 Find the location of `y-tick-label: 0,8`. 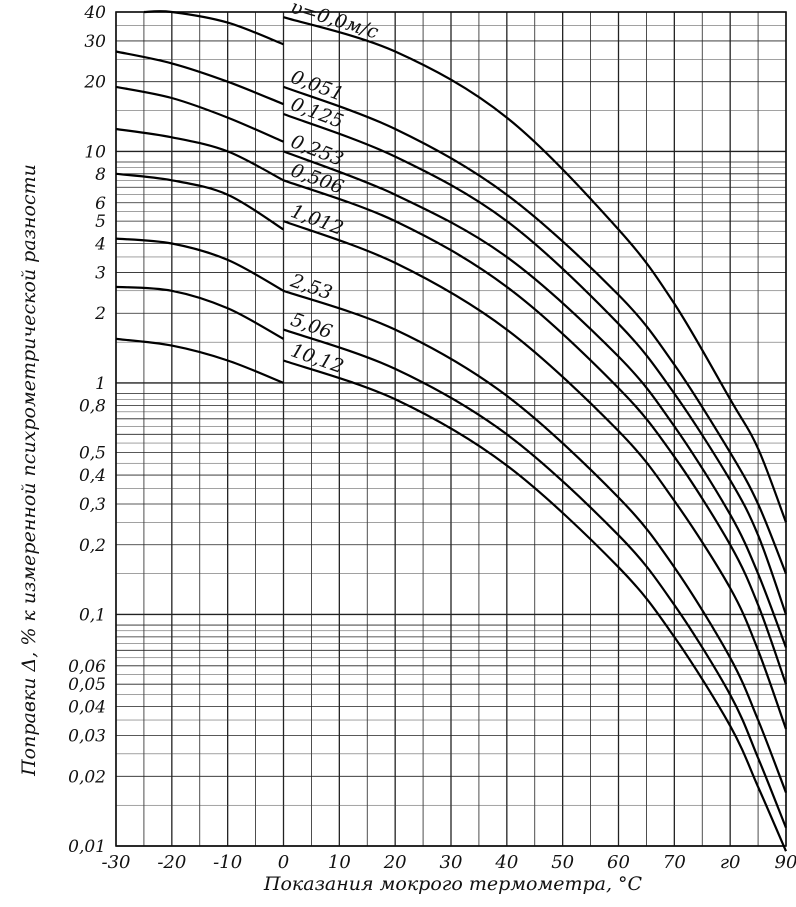

y-tick-label: 0,8 is located at coordinates (92, 406).